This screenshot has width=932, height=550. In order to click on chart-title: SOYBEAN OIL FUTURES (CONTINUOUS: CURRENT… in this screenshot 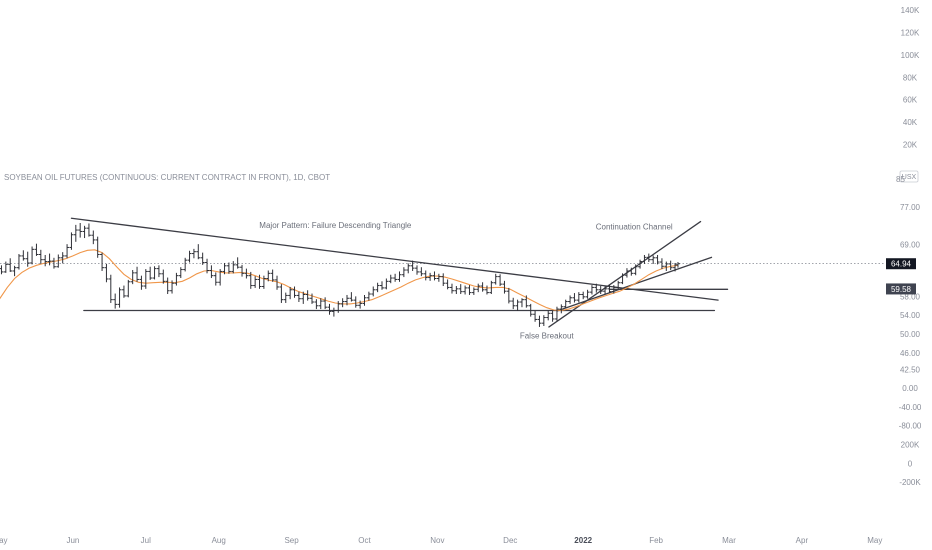, I will do `click(167, 177)`.